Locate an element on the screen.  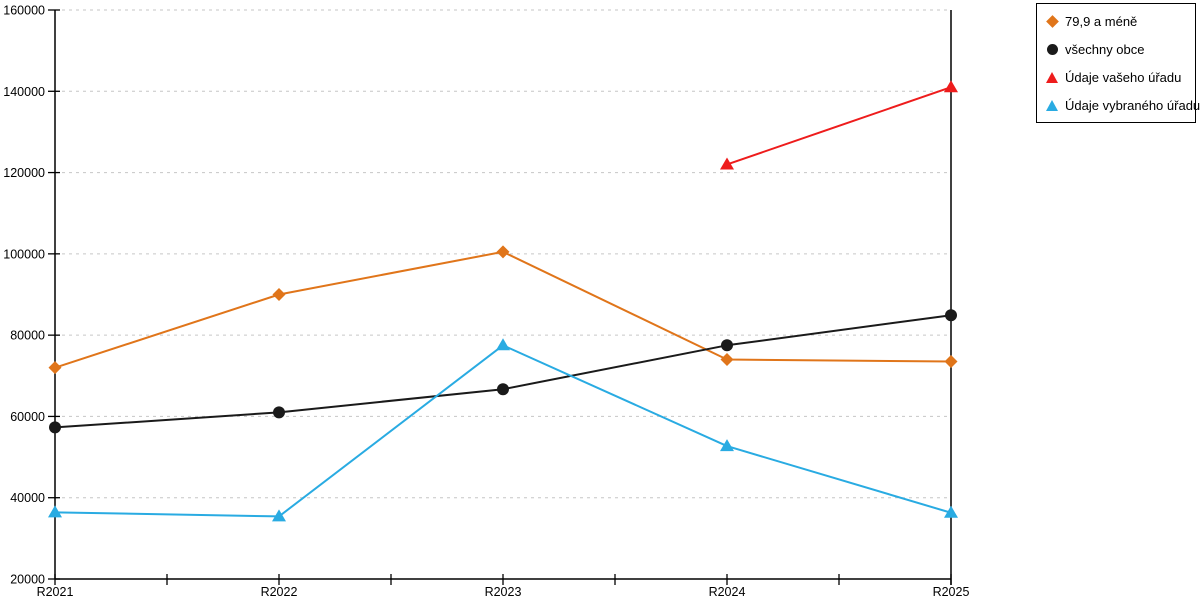
y-tick-label: 100000 is located at coordinates (24, 254).